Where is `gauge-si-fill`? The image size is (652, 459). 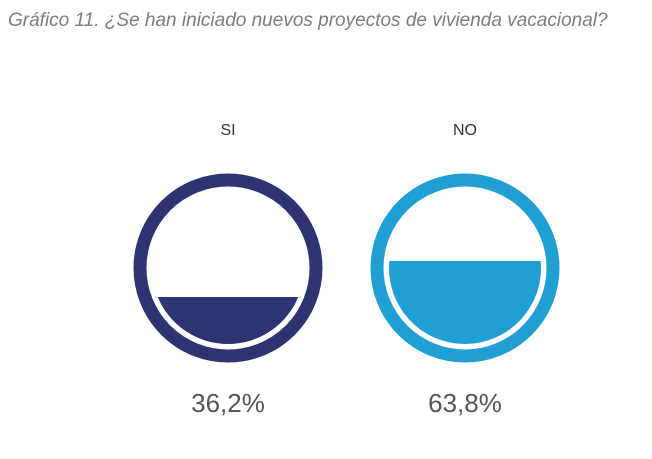
gauge-si-fill is located at coordinates (228, 320).